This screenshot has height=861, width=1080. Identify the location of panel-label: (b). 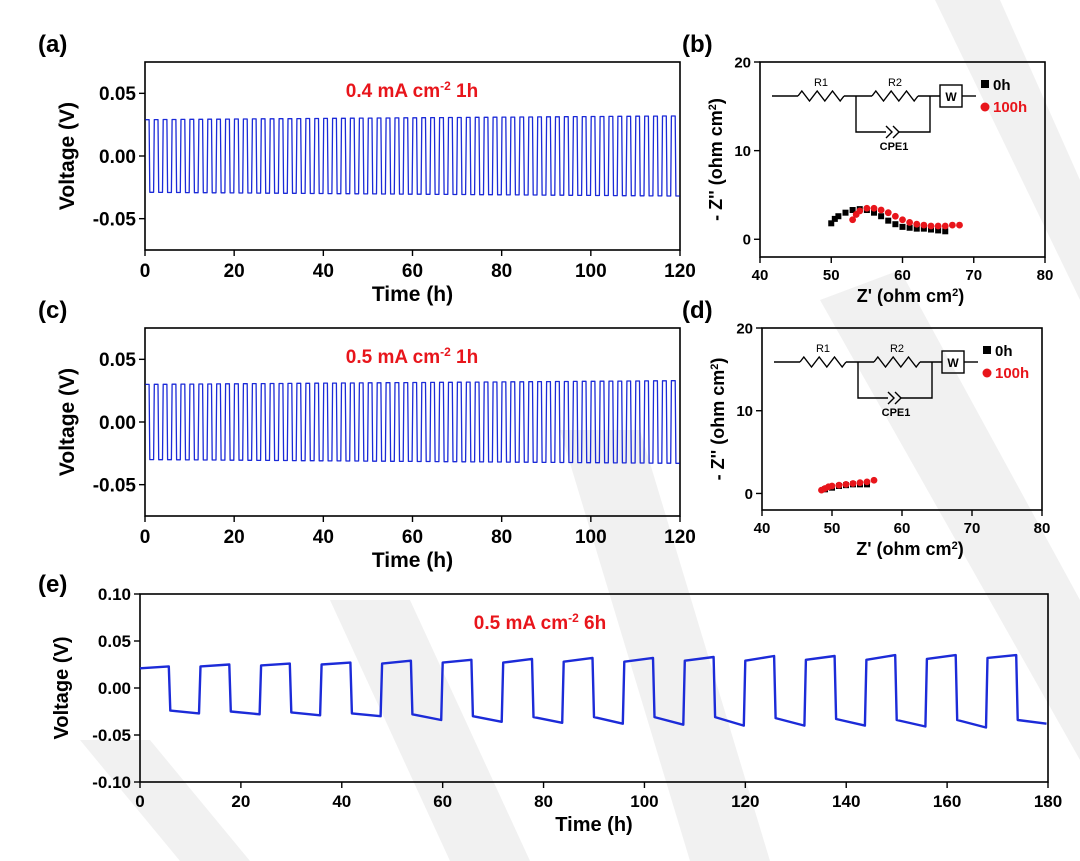
(697, 44).